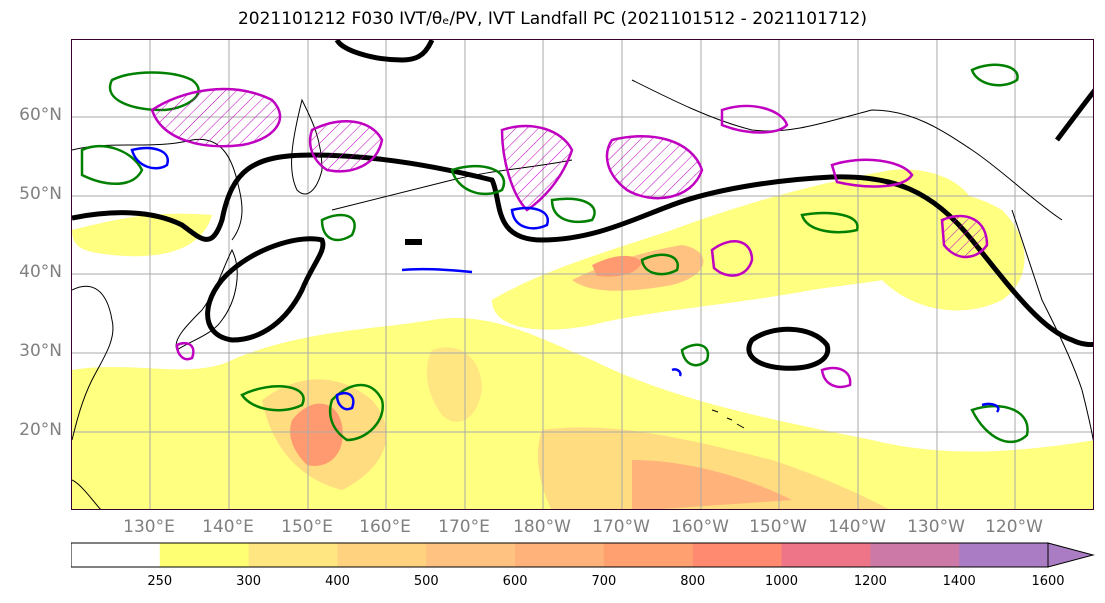 The image size is (1105, 603). What do you see at coordinates (384, 51) in the screenshot?
I see `arctic-contour` at bounding box center [384, 51].